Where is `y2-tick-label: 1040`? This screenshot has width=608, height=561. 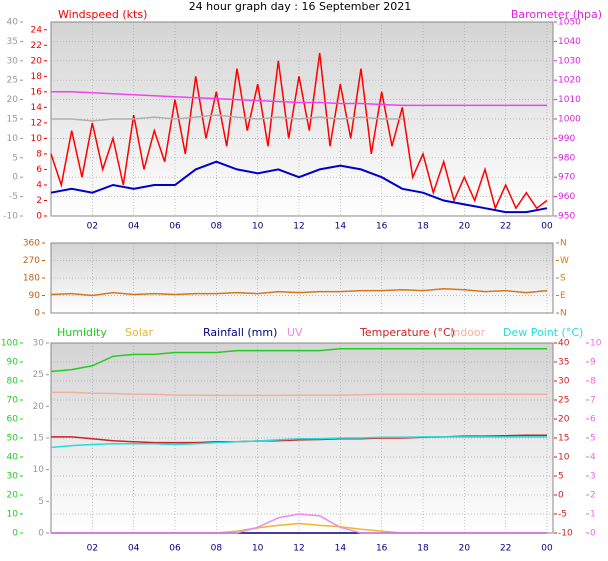
y2-tick-label: 1040 is located at coordinates (569, 42).